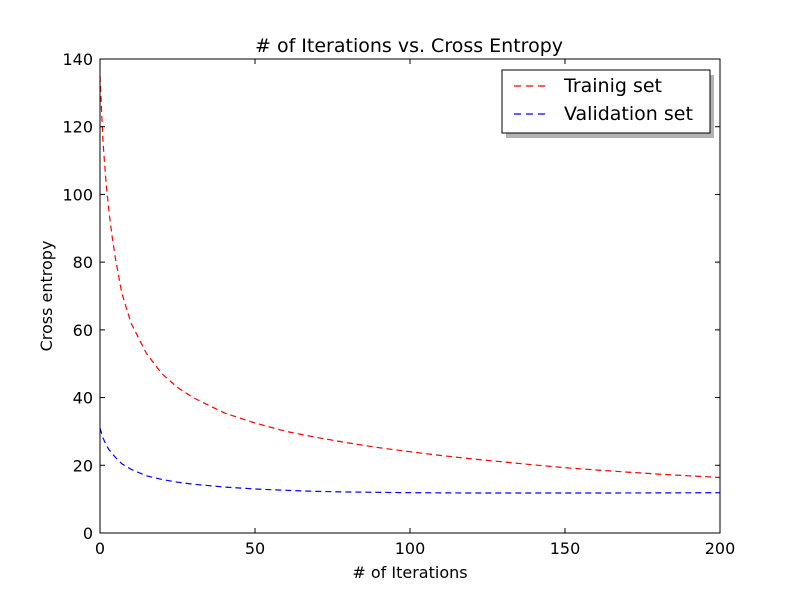  I want to click on legend: Trainig set Validation set, so click(607, 103).